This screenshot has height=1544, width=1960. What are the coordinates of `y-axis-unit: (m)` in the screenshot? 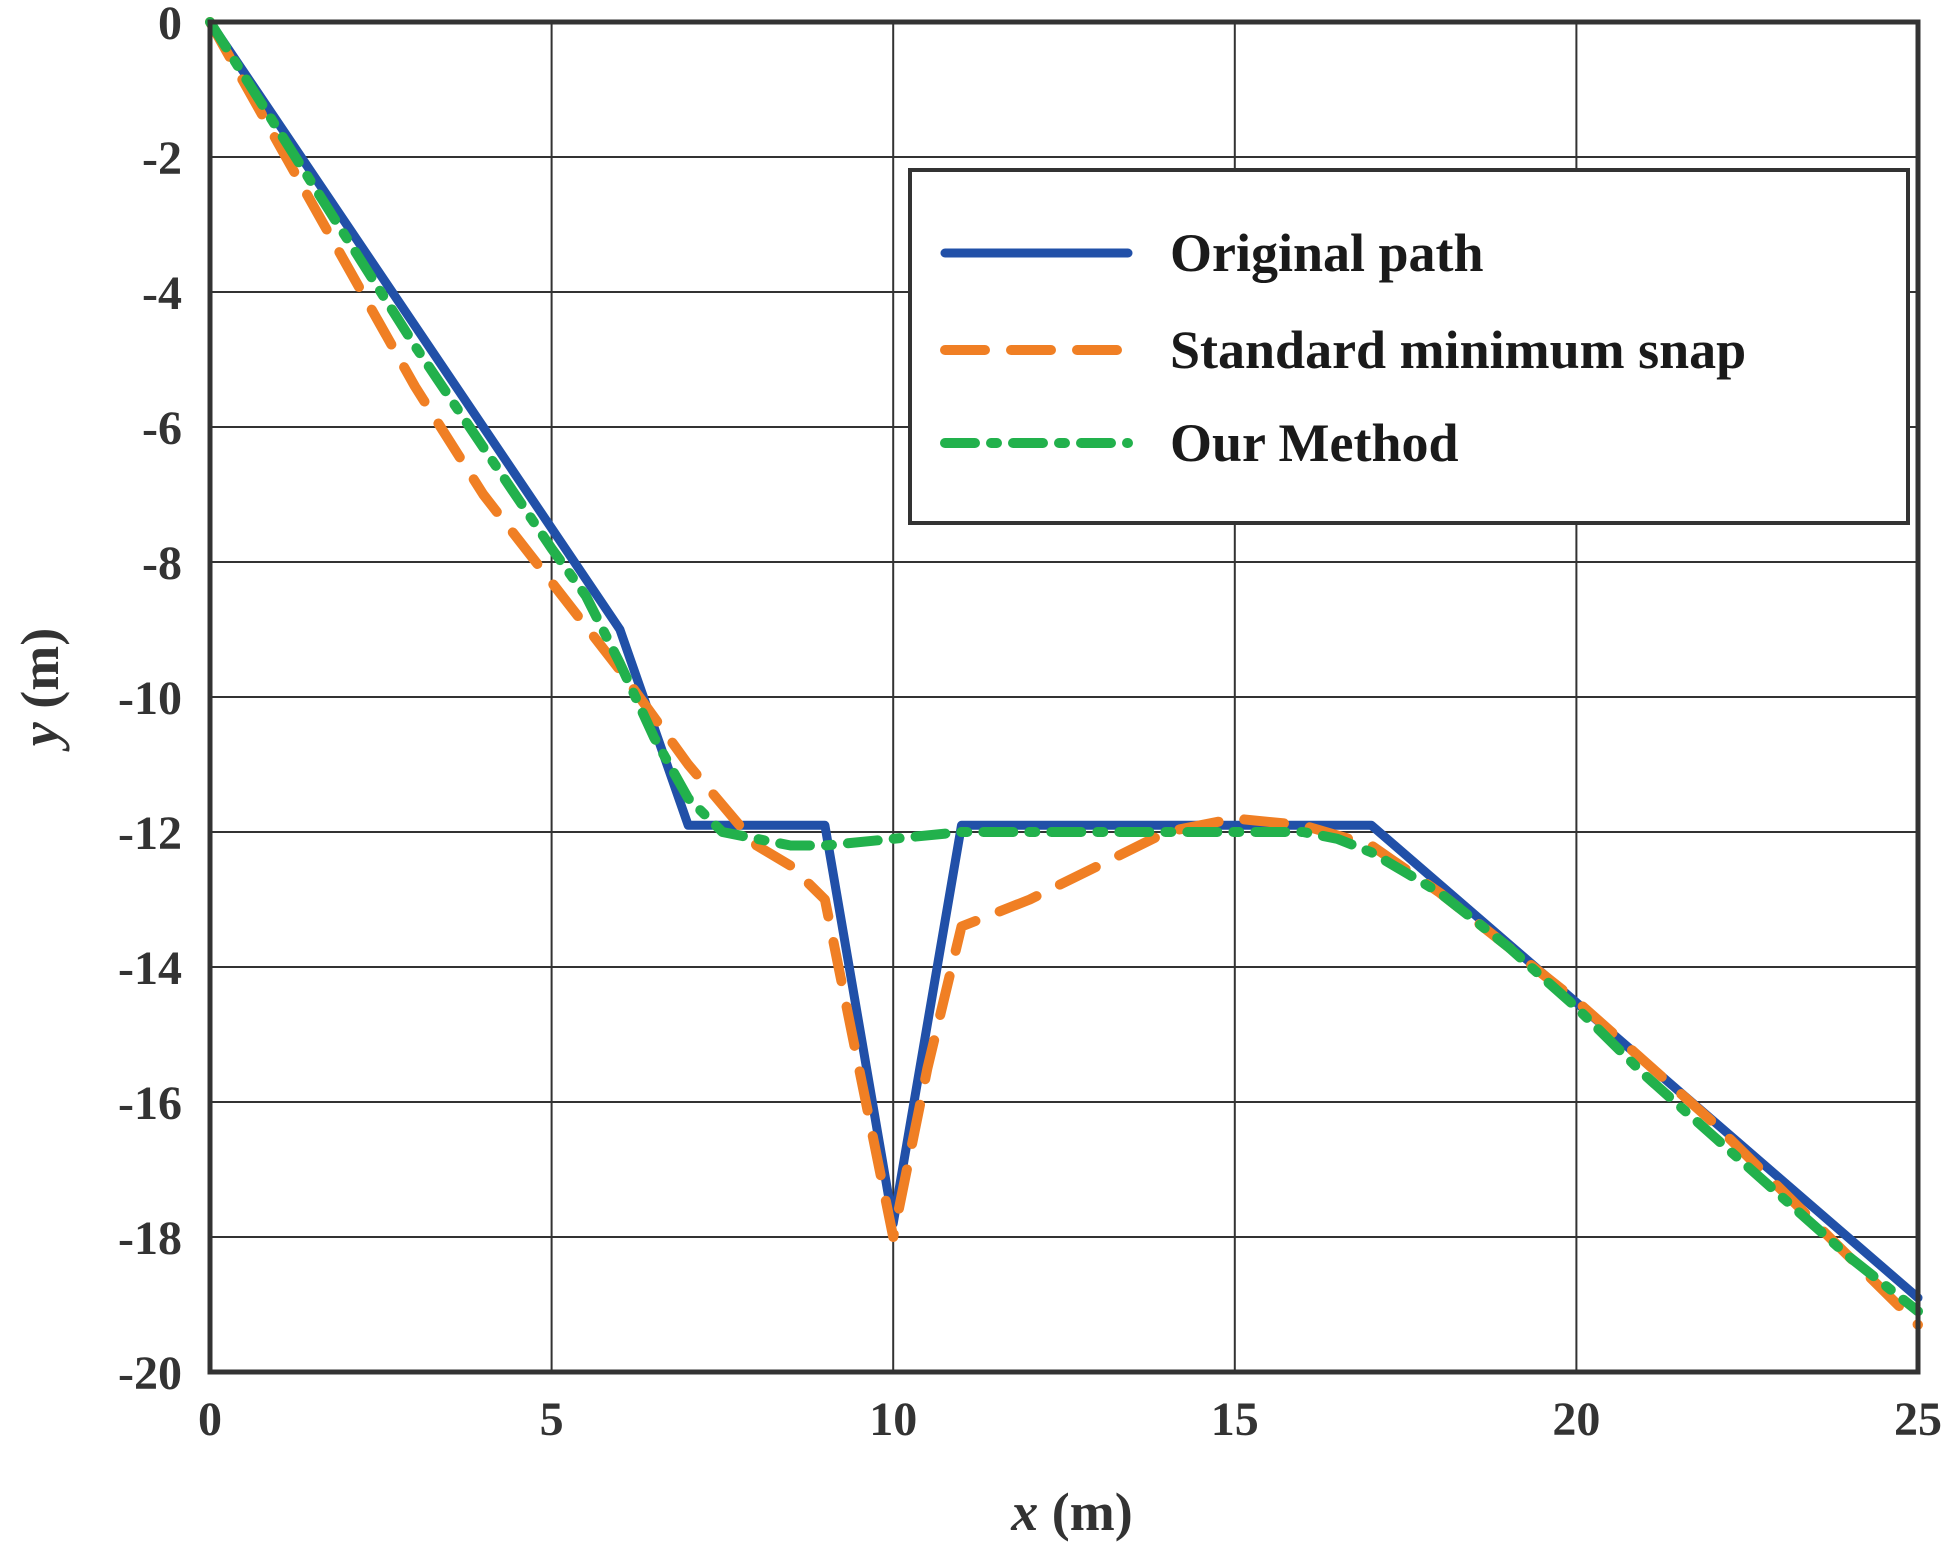 It's located at (40, 668).